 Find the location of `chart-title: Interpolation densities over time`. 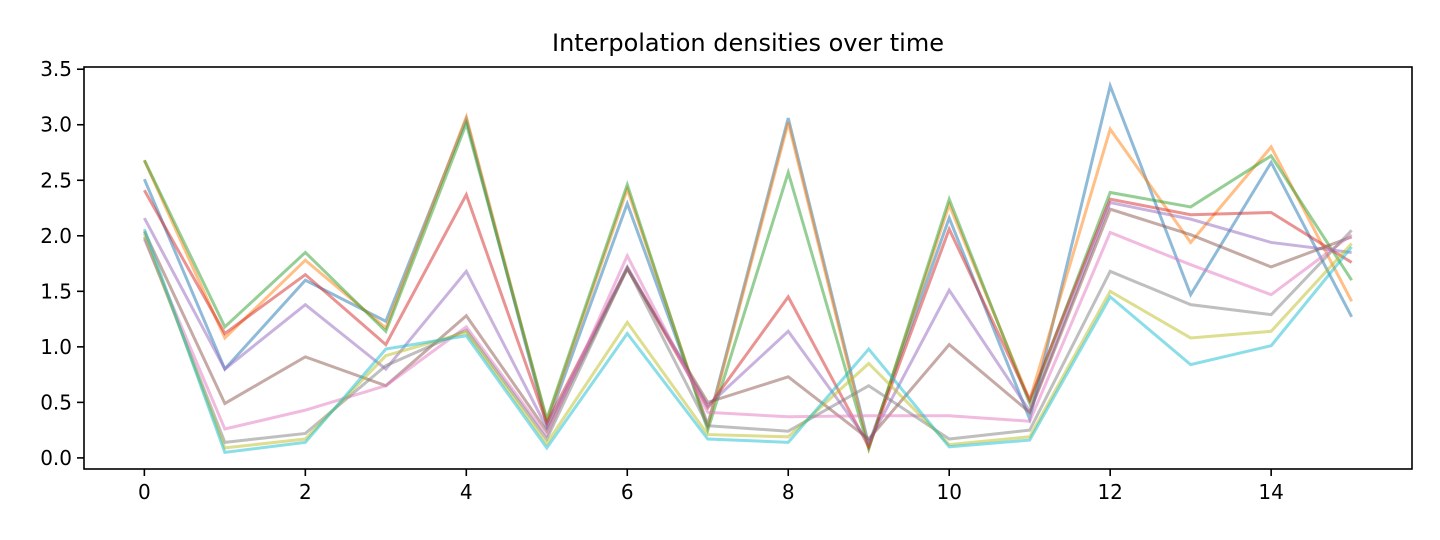

chart-title: Interpolation densities over time is located at coordinates (748, 43).